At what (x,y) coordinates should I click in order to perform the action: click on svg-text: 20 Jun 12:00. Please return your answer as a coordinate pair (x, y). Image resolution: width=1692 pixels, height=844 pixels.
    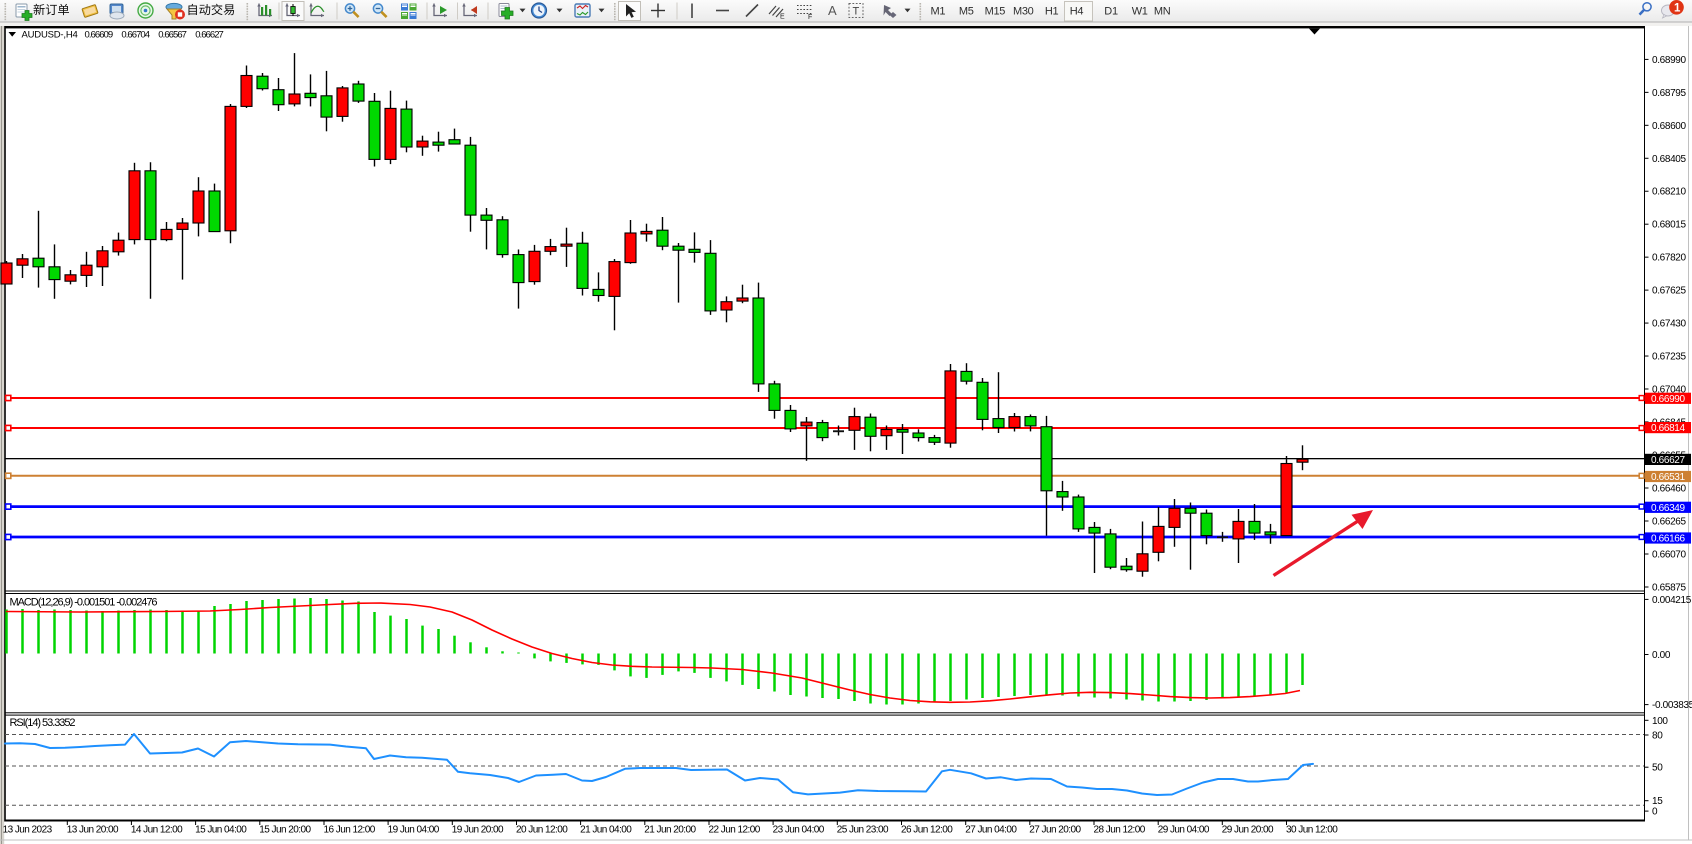
    Looking at the image, I should click on (542, 830).